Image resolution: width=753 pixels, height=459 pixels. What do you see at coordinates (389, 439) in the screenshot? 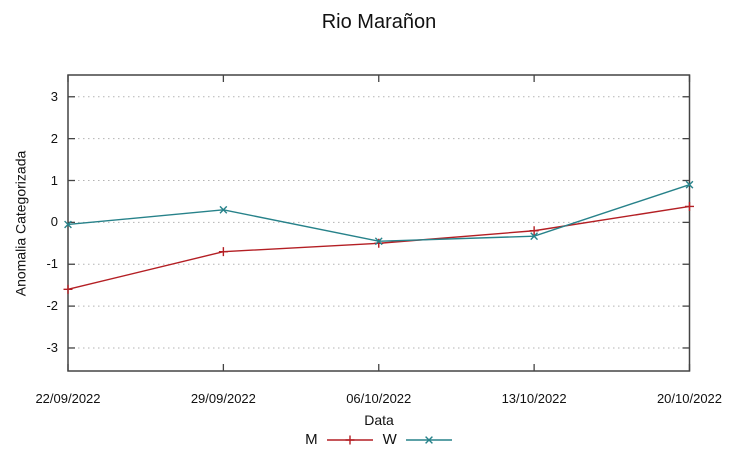
I see `legend-label: W` at bounding box center [389, 439].